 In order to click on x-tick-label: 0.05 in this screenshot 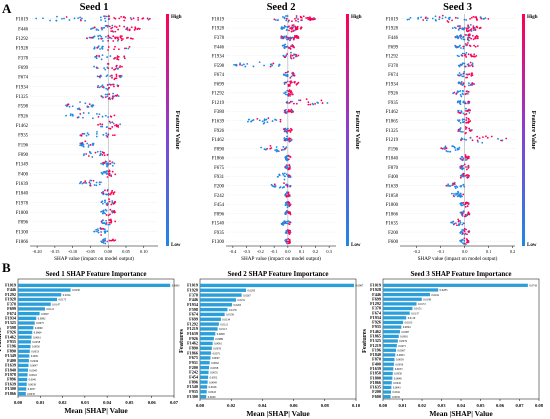, I will do `click(129, 402)`.